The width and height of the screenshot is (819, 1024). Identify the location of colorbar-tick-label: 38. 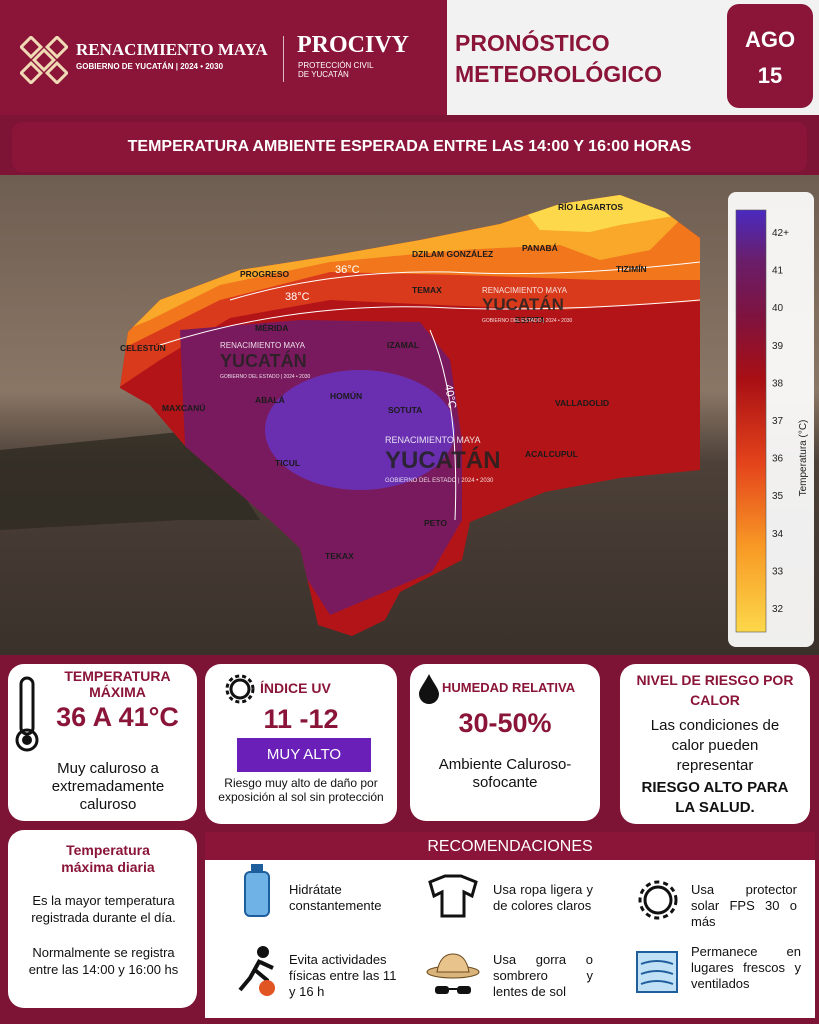
(778, 383).